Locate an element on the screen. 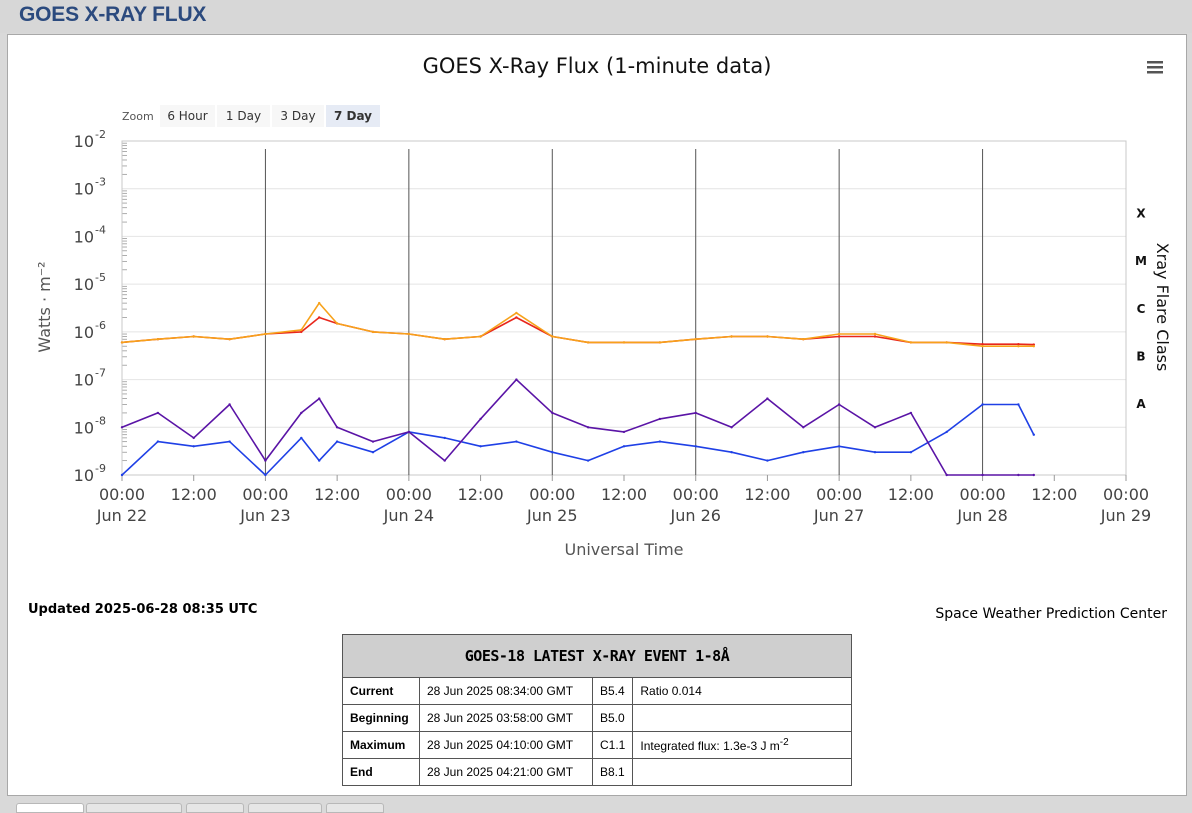 The width and height of the screenshot is (1192, 813). event-row-label: Beginning is located at coordinates (381, 718).